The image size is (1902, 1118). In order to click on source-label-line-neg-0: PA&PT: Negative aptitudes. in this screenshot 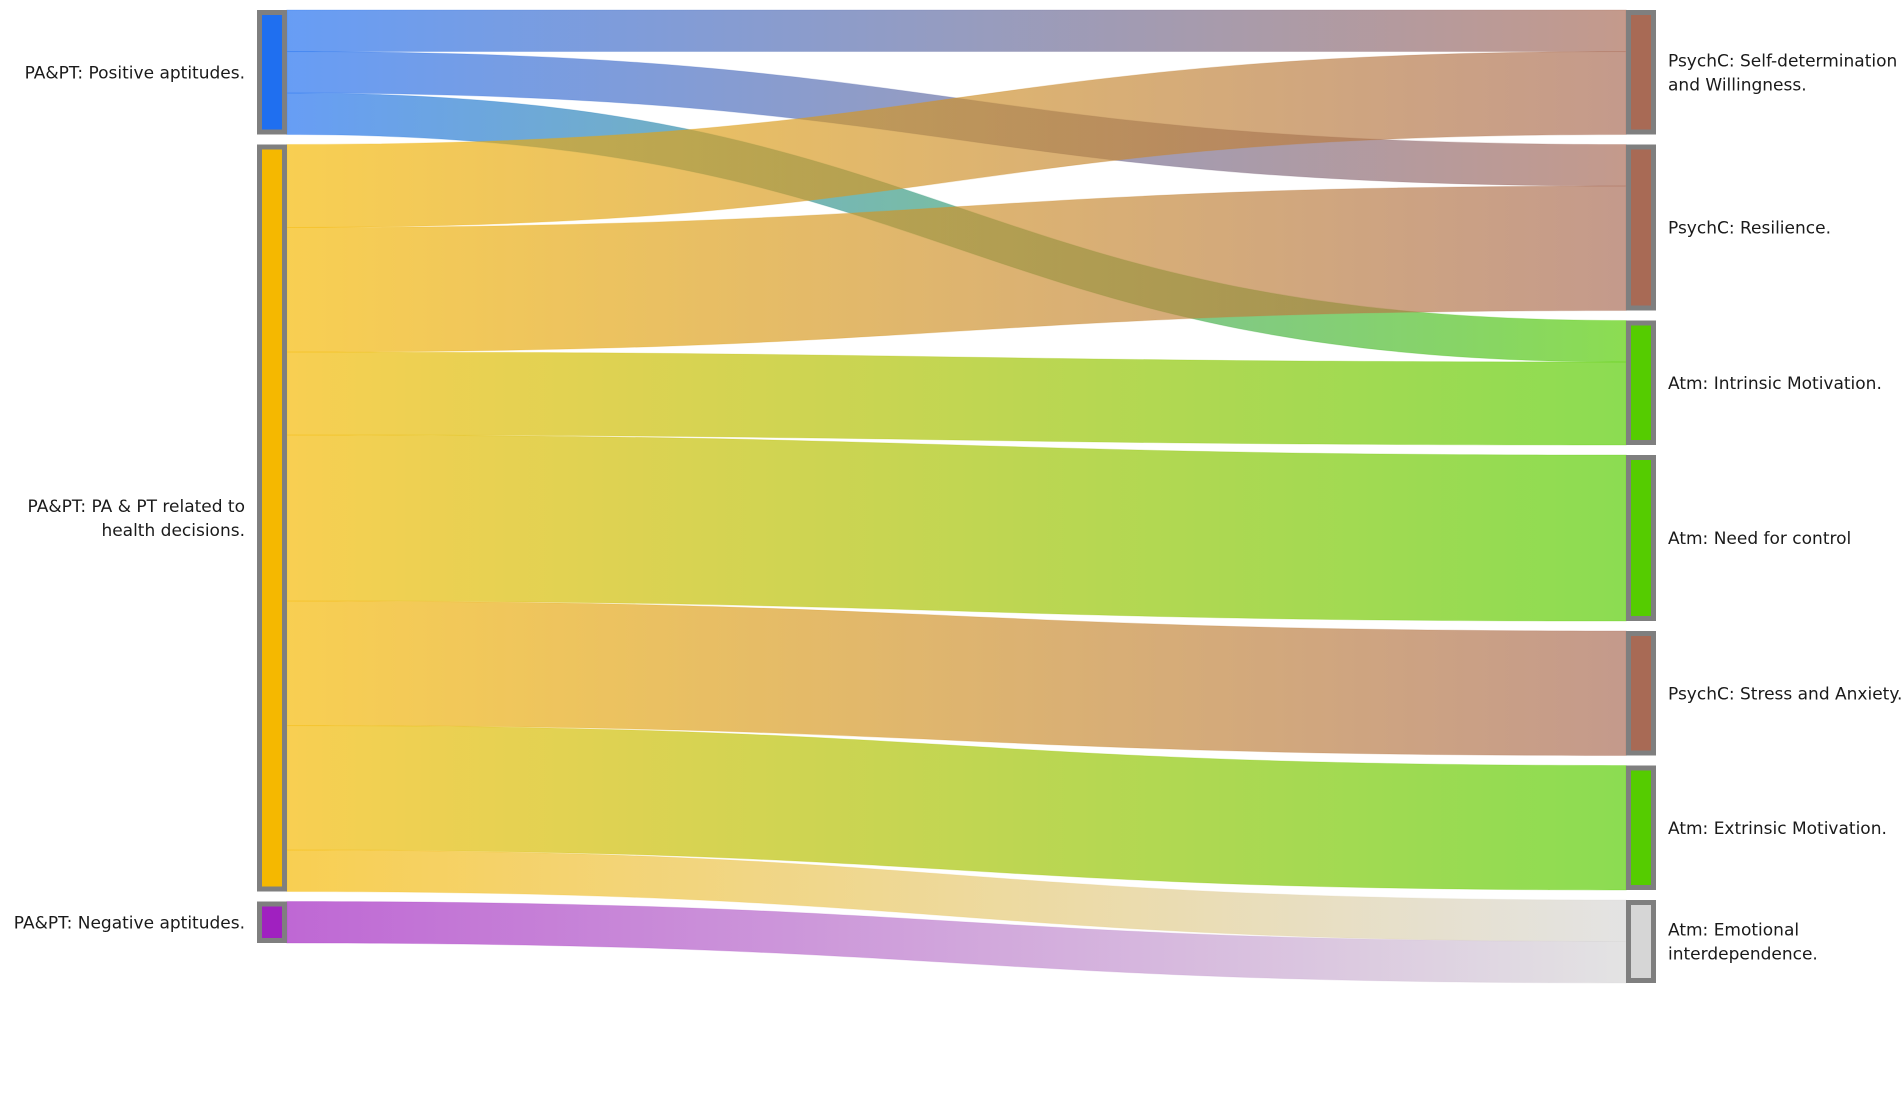, I will do `click(129, 923)`.